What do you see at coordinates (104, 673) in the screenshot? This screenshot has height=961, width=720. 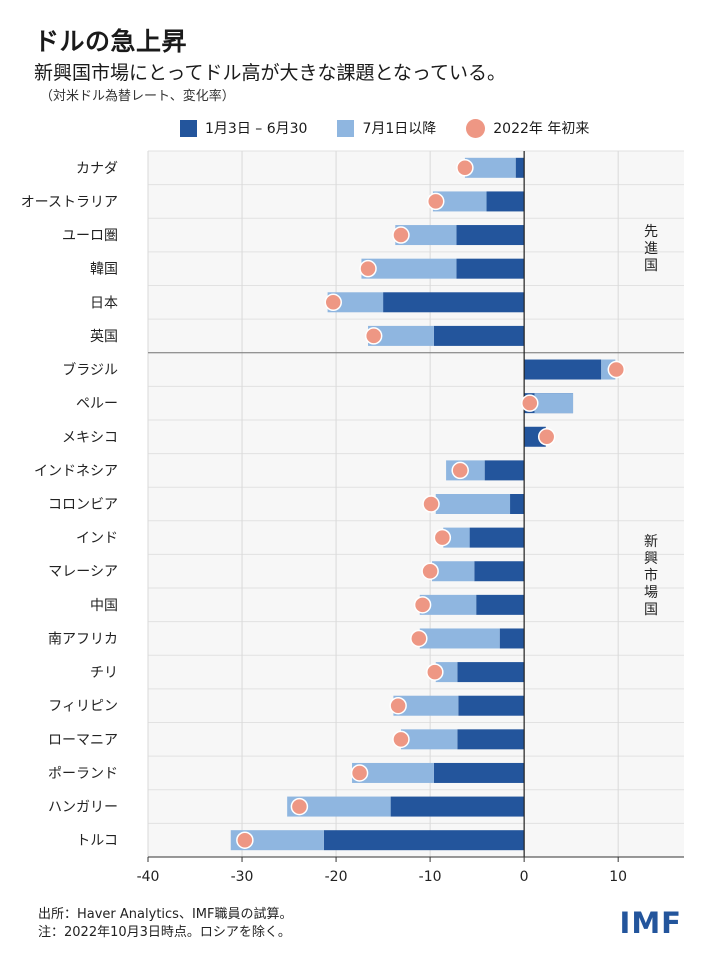 I see `category-label: チリ` at bounding box center [104, 673].